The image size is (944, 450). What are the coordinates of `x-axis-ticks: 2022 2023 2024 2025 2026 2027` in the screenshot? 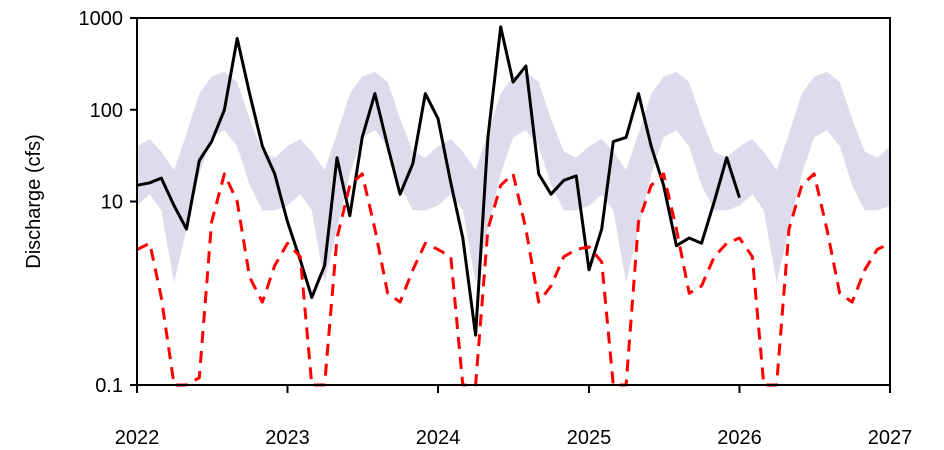 It's located at (514, 417).